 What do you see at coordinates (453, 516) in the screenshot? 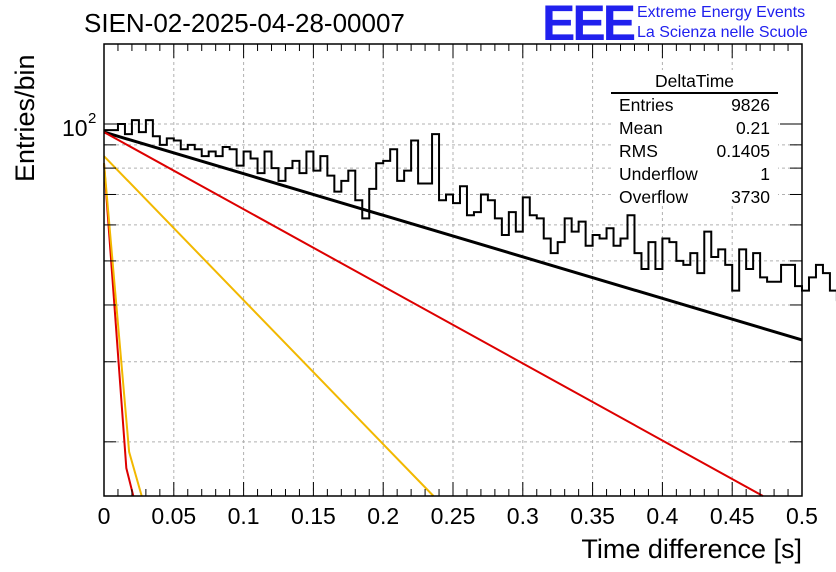
I see `x-tick-label: 0.25` at bounding box center [453, 516].